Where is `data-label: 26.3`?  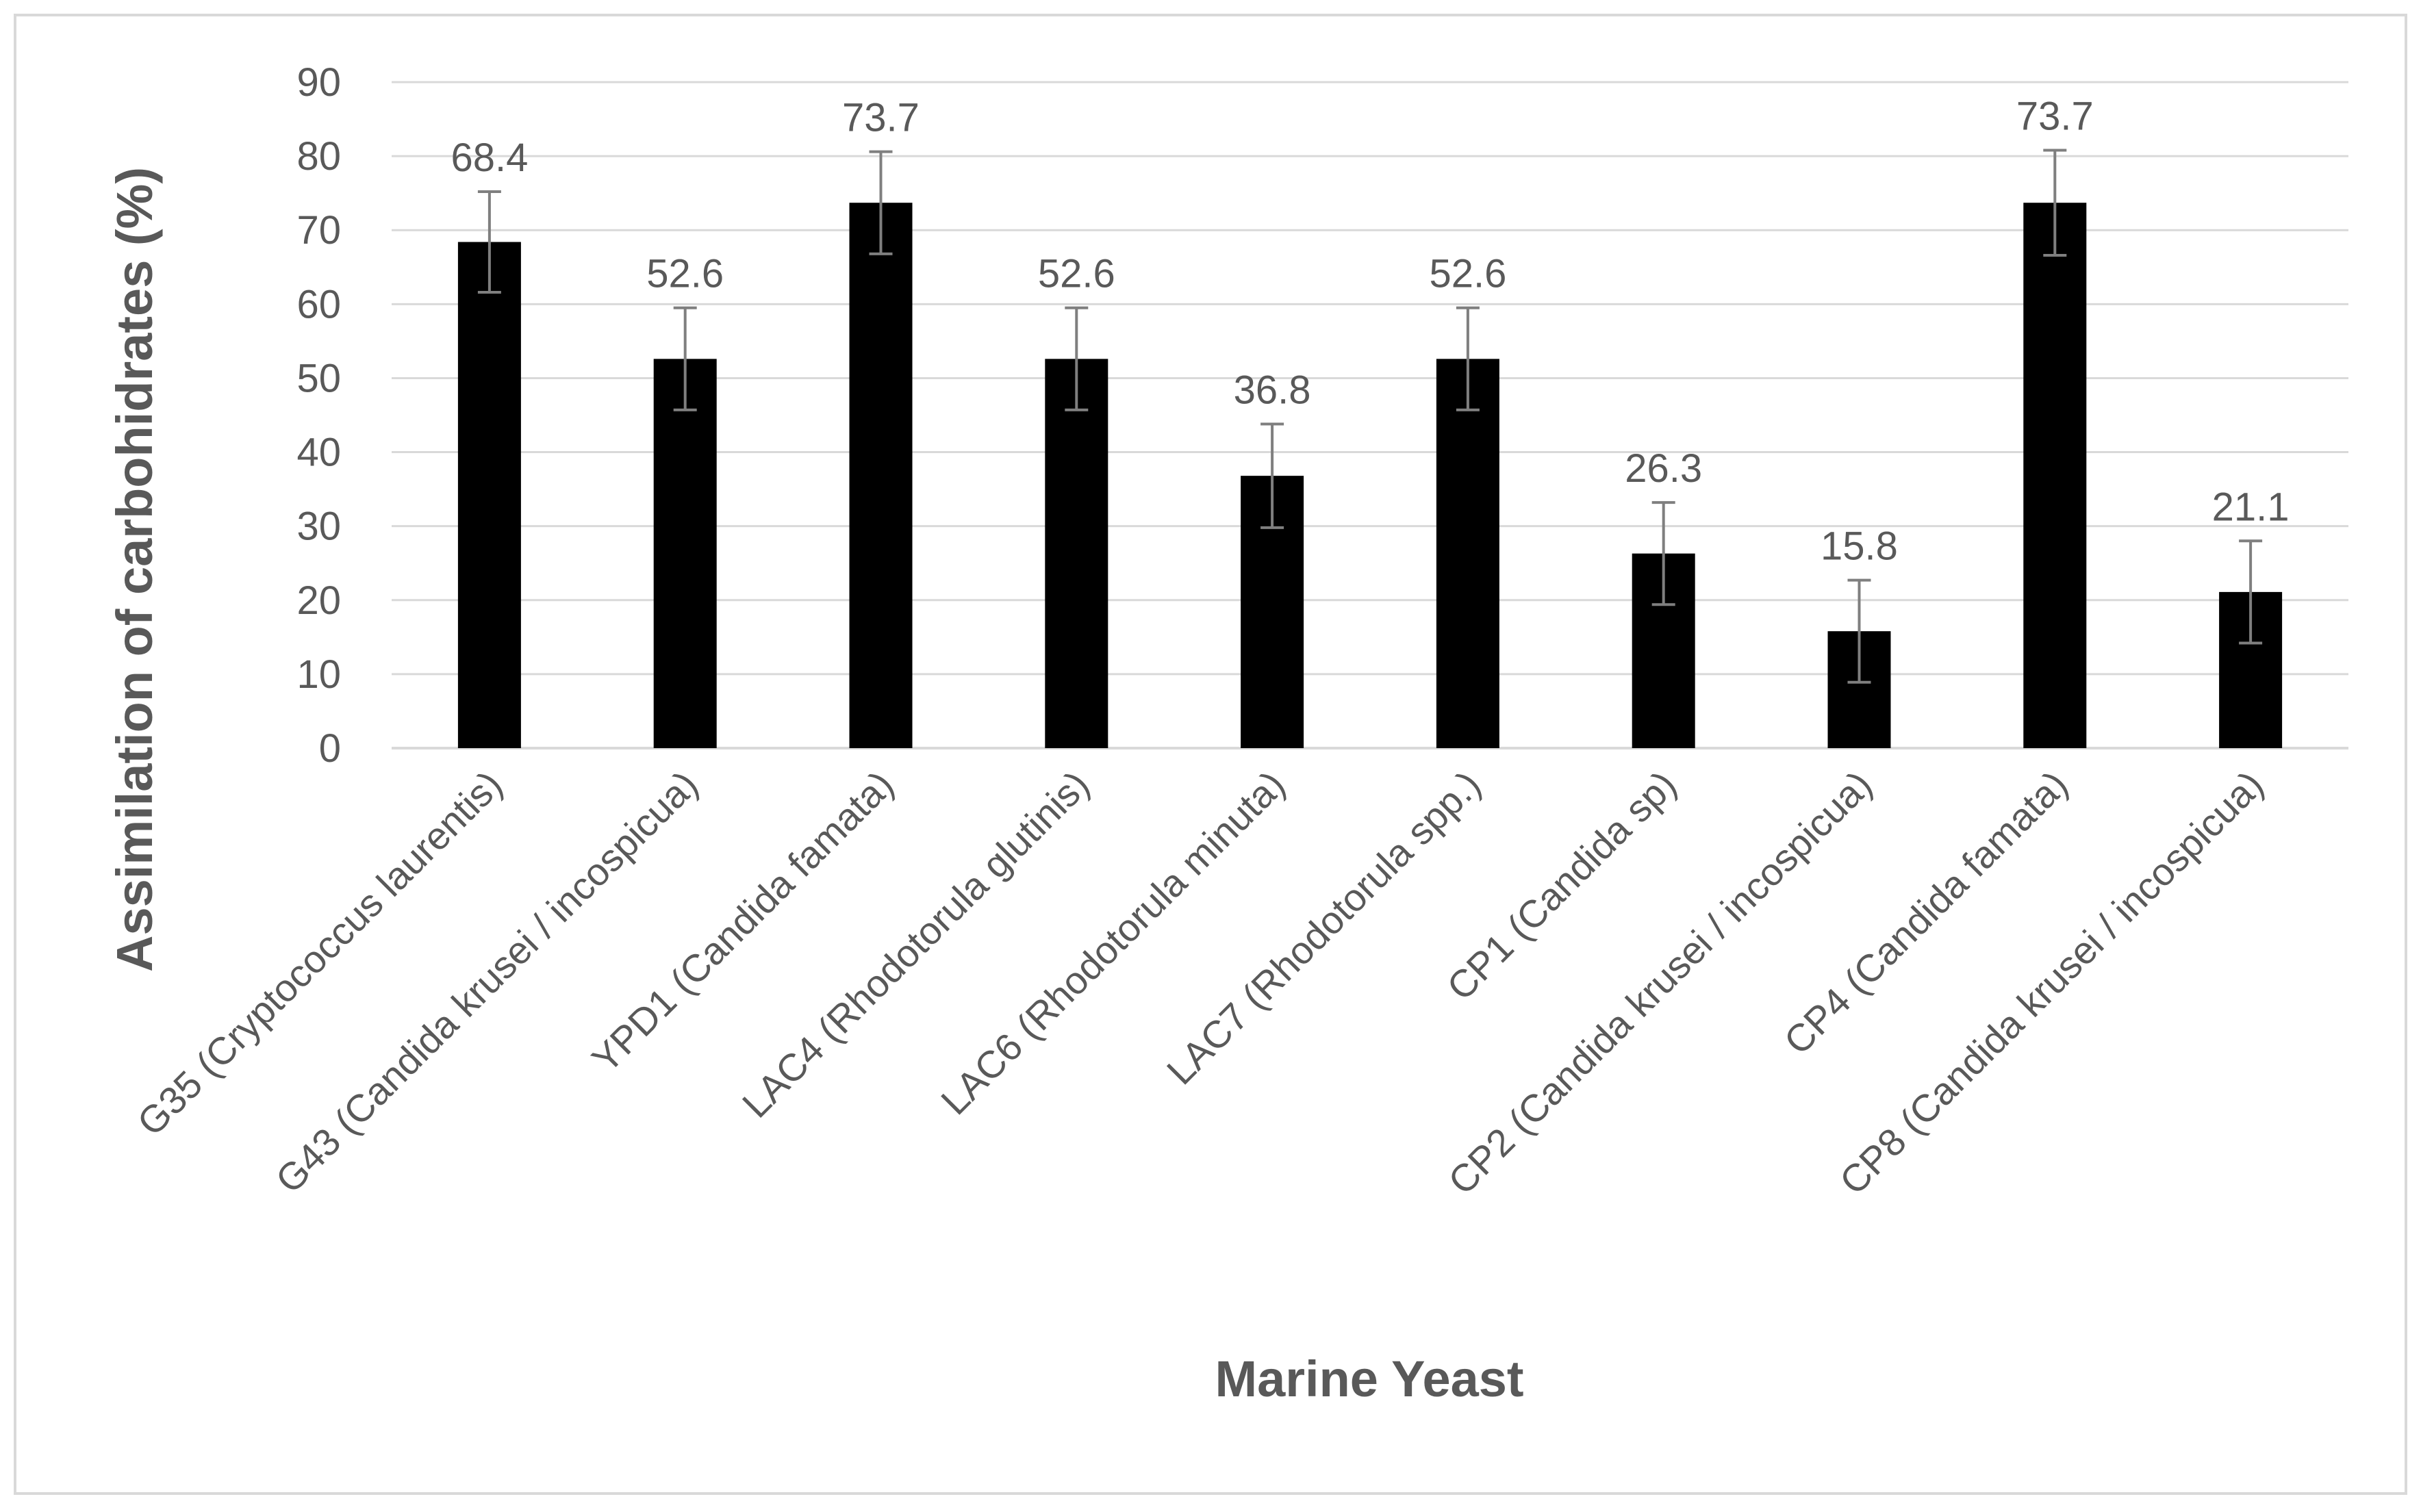
data-label: 26.3 is located at coordinates (1663, 468).